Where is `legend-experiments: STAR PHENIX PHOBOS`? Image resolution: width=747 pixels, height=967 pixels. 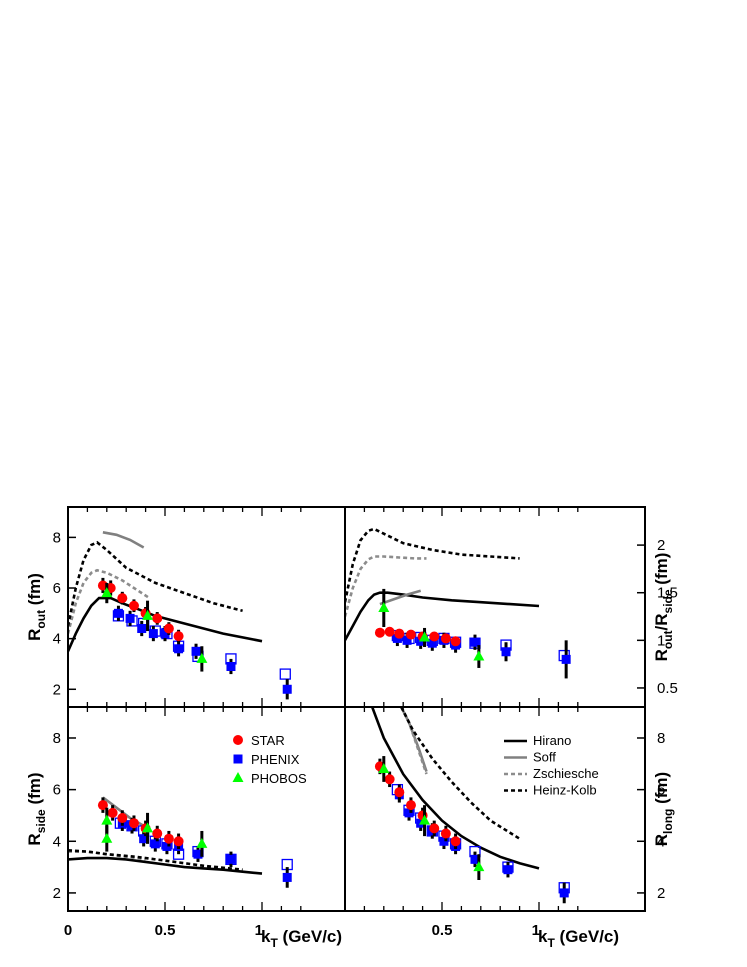 legend-experiments: STAR PHENIX PHOBOS is located at coordinates (269, 759).